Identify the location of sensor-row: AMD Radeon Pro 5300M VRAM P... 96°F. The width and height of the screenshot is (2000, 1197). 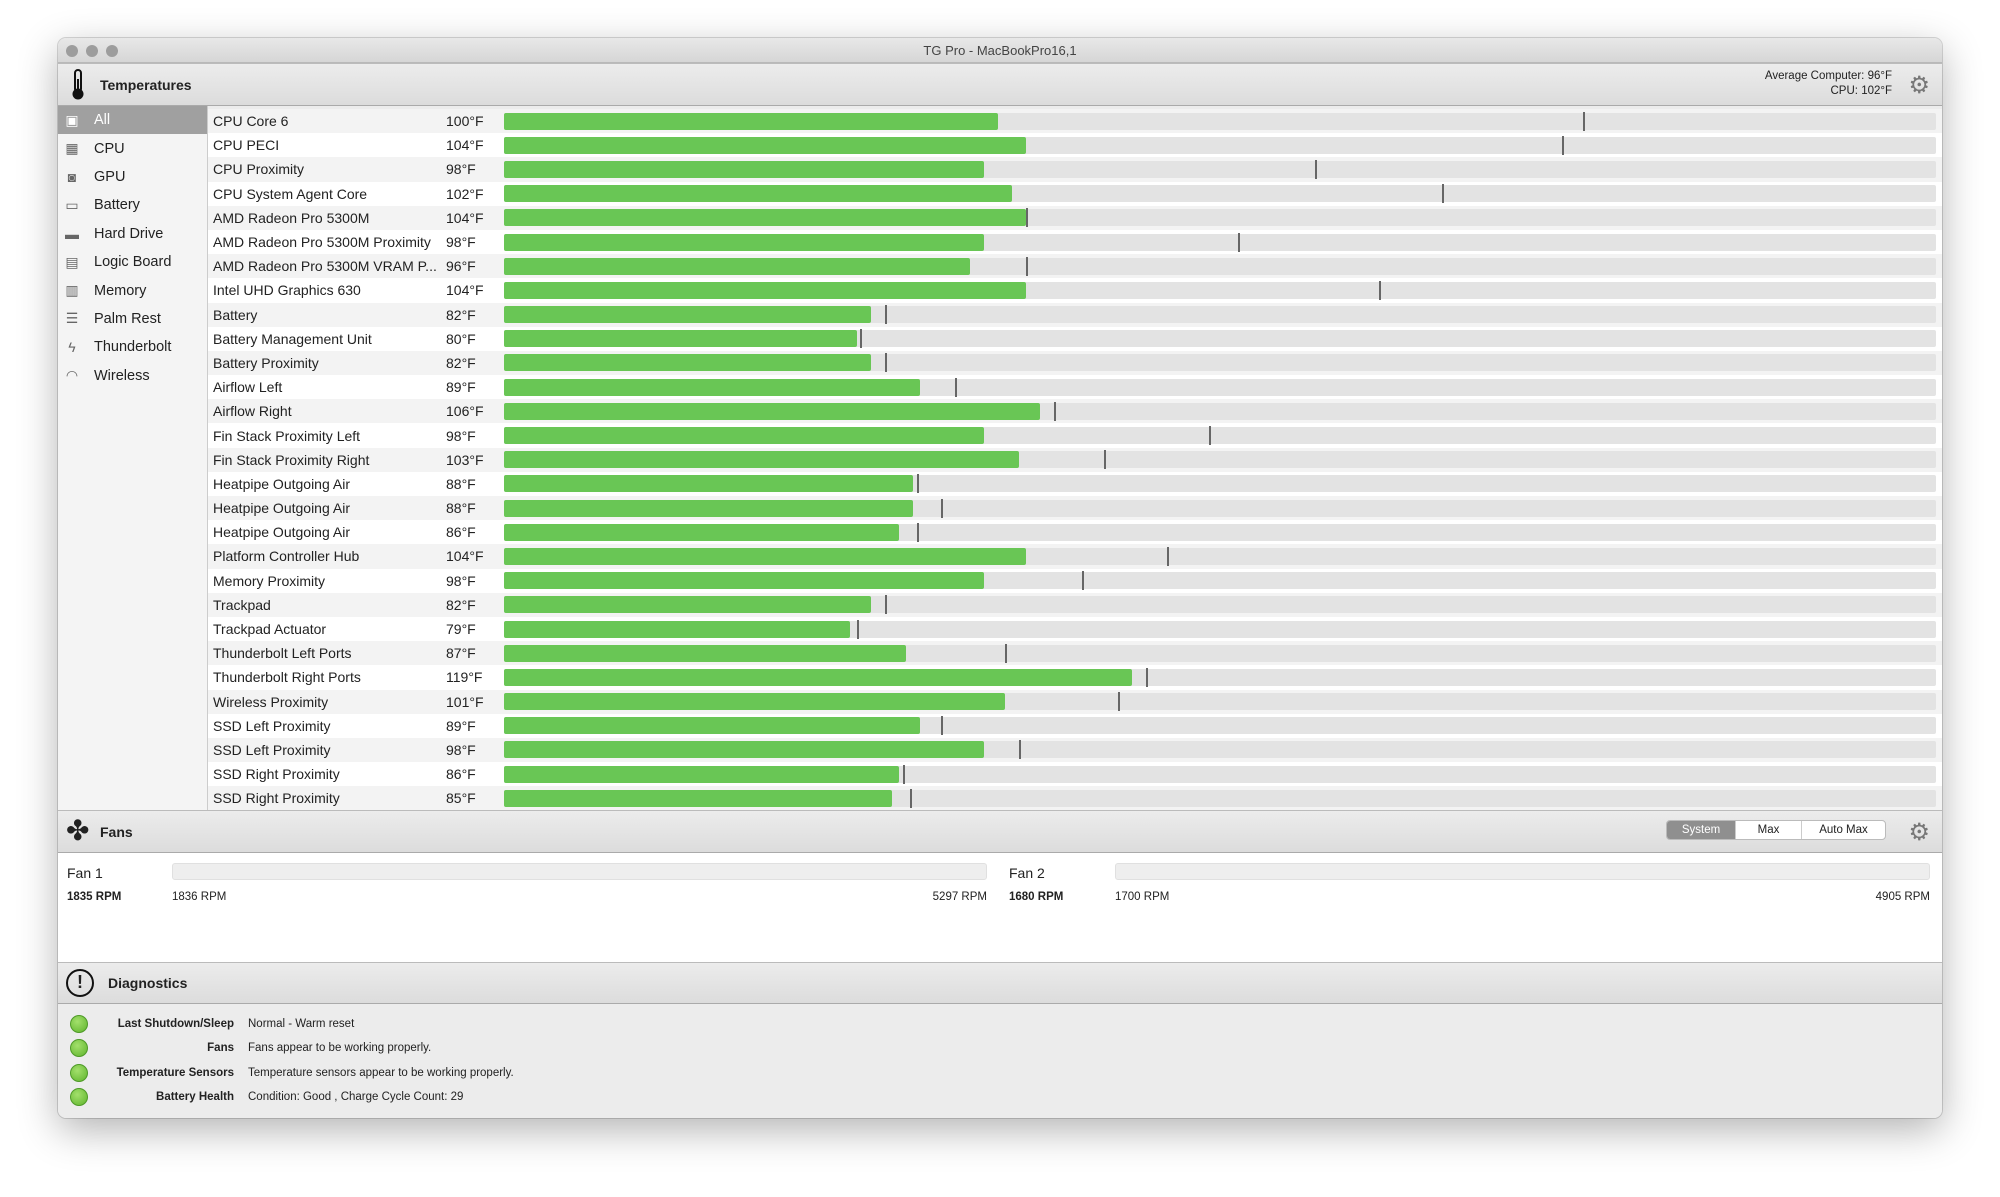
(1075, 266).